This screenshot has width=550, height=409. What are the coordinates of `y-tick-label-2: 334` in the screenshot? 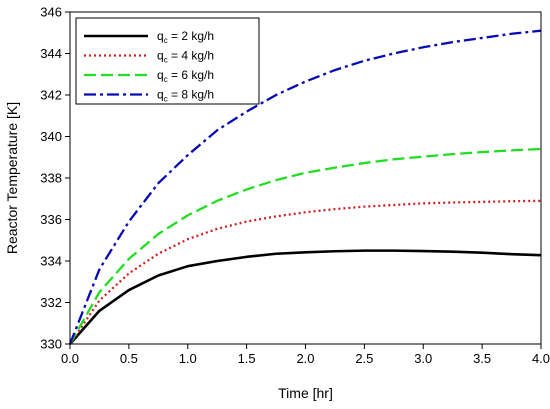 It's located at (51, 261).